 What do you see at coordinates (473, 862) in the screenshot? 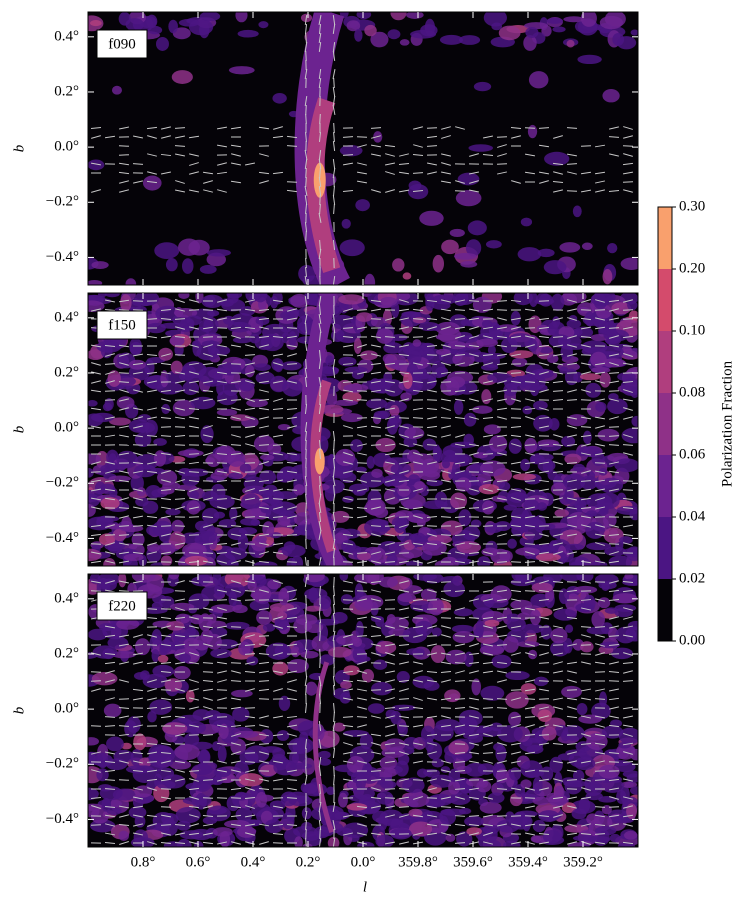
I see `x-tick-label: 359.6°` at bounding box center [473, 862].